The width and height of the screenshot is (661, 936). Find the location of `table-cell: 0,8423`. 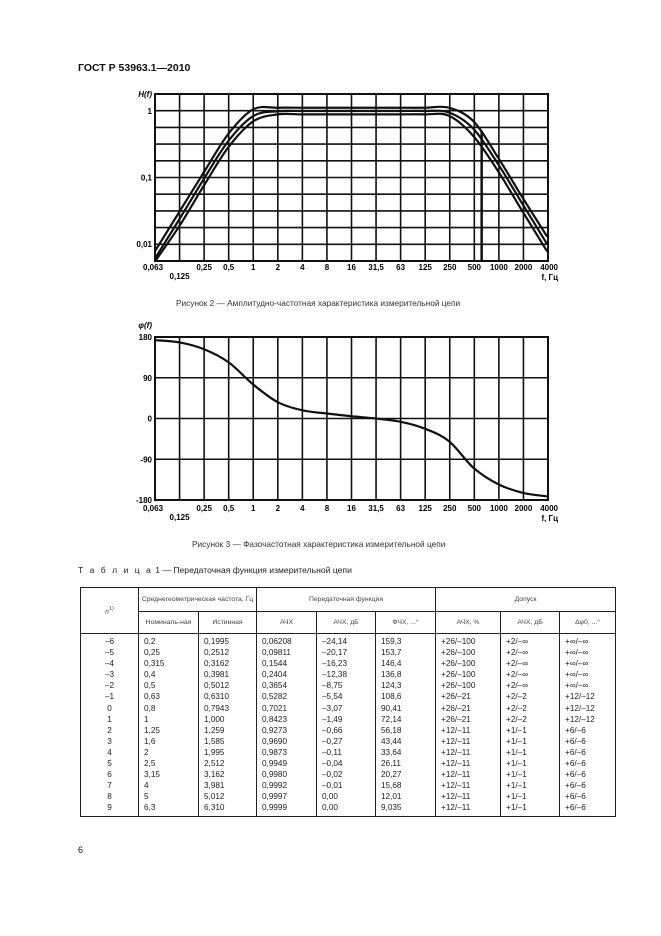

table-cell: 0,8423 is located at coordinates (286, 719).